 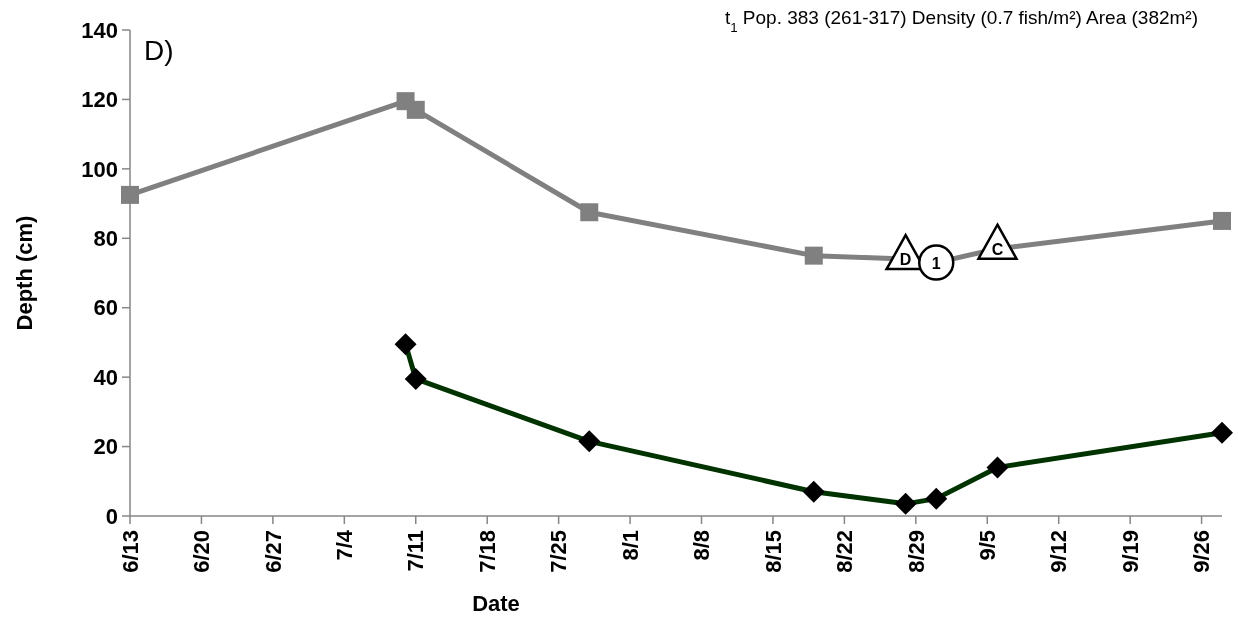 What do you see at coordinates (630, 545) in the screenshot?
I see `x-tick-label: 8/1` at bounding box center [630, 545].